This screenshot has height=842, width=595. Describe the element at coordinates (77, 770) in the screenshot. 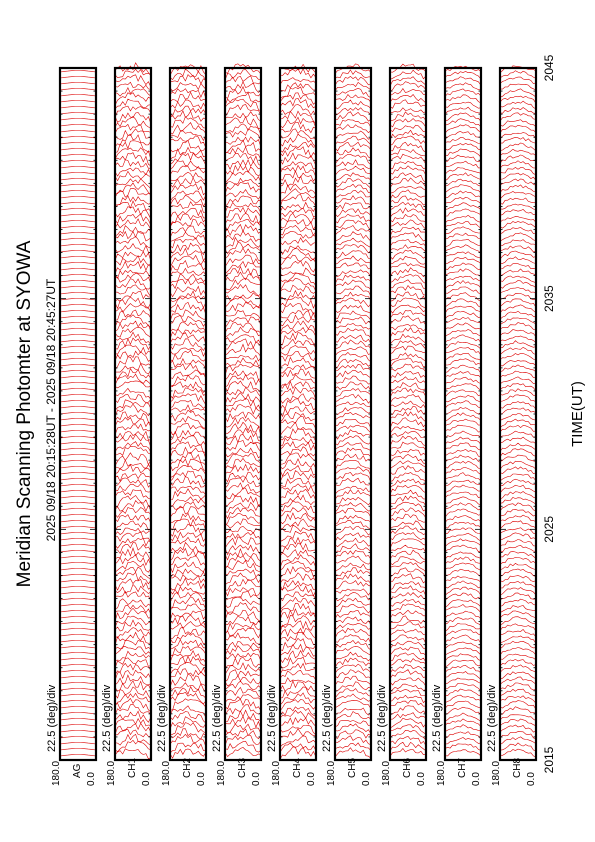

I see `channel-name-label: AG` at that location.